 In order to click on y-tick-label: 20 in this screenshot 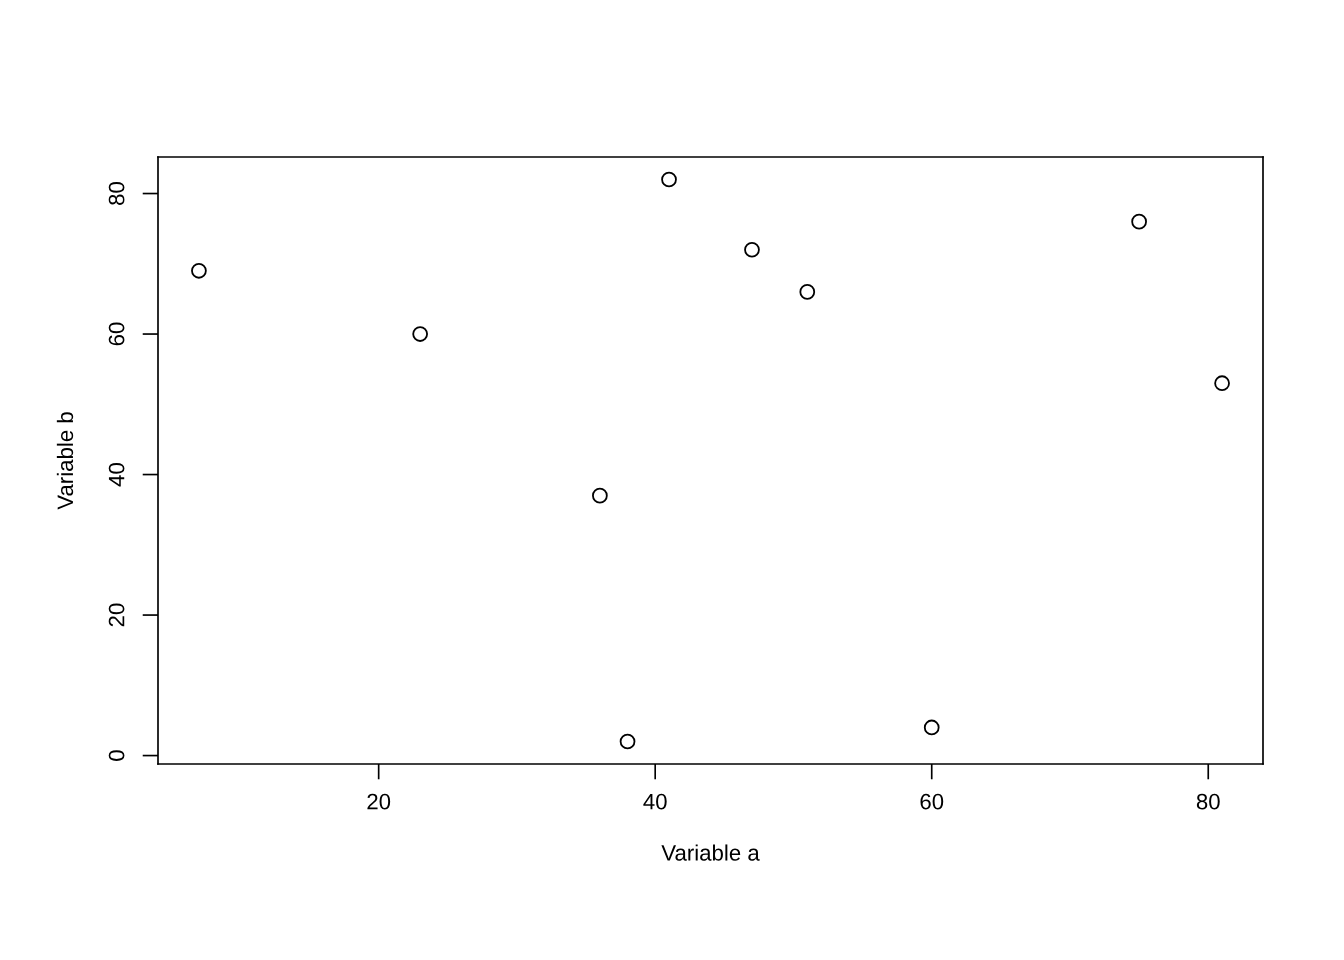, I will do `click(116, 615)`.